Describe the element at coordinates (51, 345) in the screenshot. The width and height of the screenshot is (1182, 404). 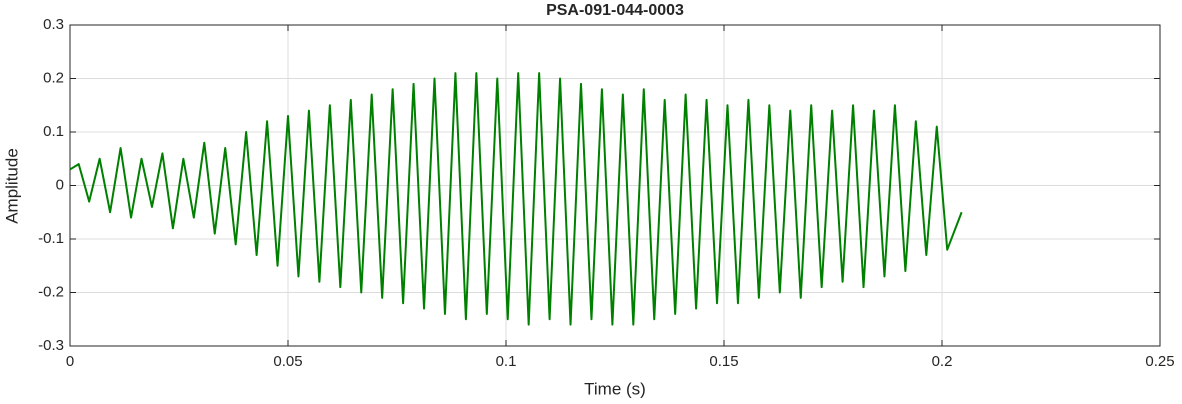
I see `y-tick-label: -0.3` at that location.